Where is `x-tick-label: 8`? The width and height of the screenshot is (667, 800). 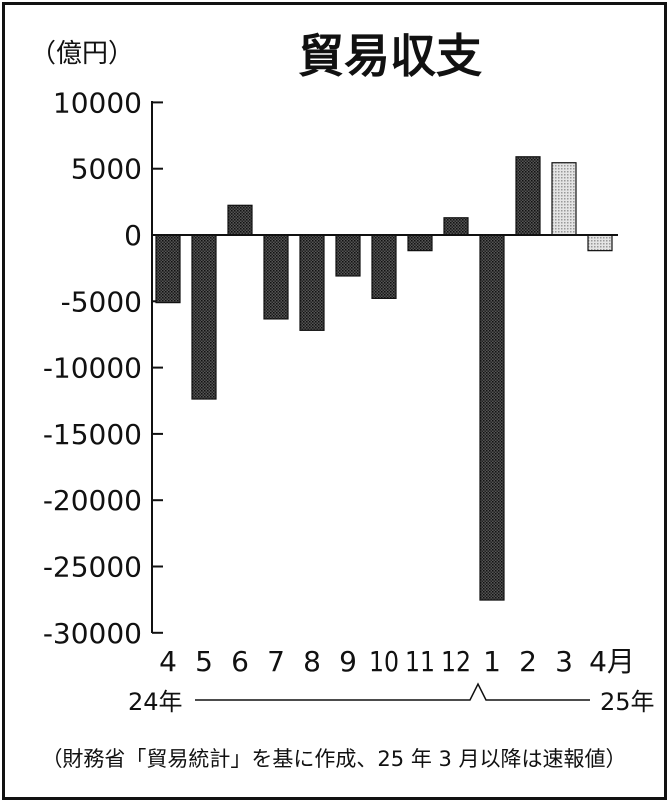 x-tick-label: 8 is located at coordinates (312, 661).